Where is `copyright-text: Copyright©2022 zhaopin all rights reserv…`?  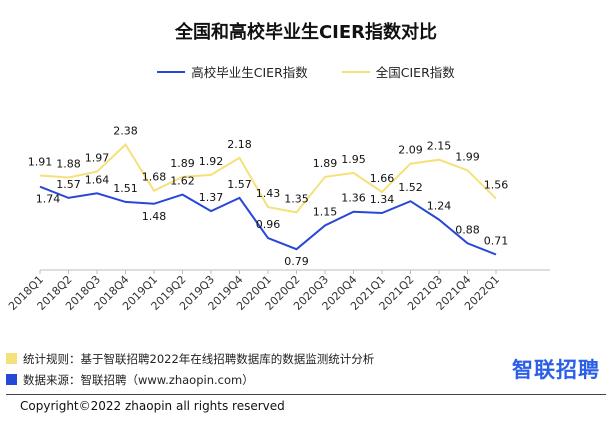
copyright-text: Copyright©2022 zhaopin all rights reserv… is located at coordinates (152, 406).